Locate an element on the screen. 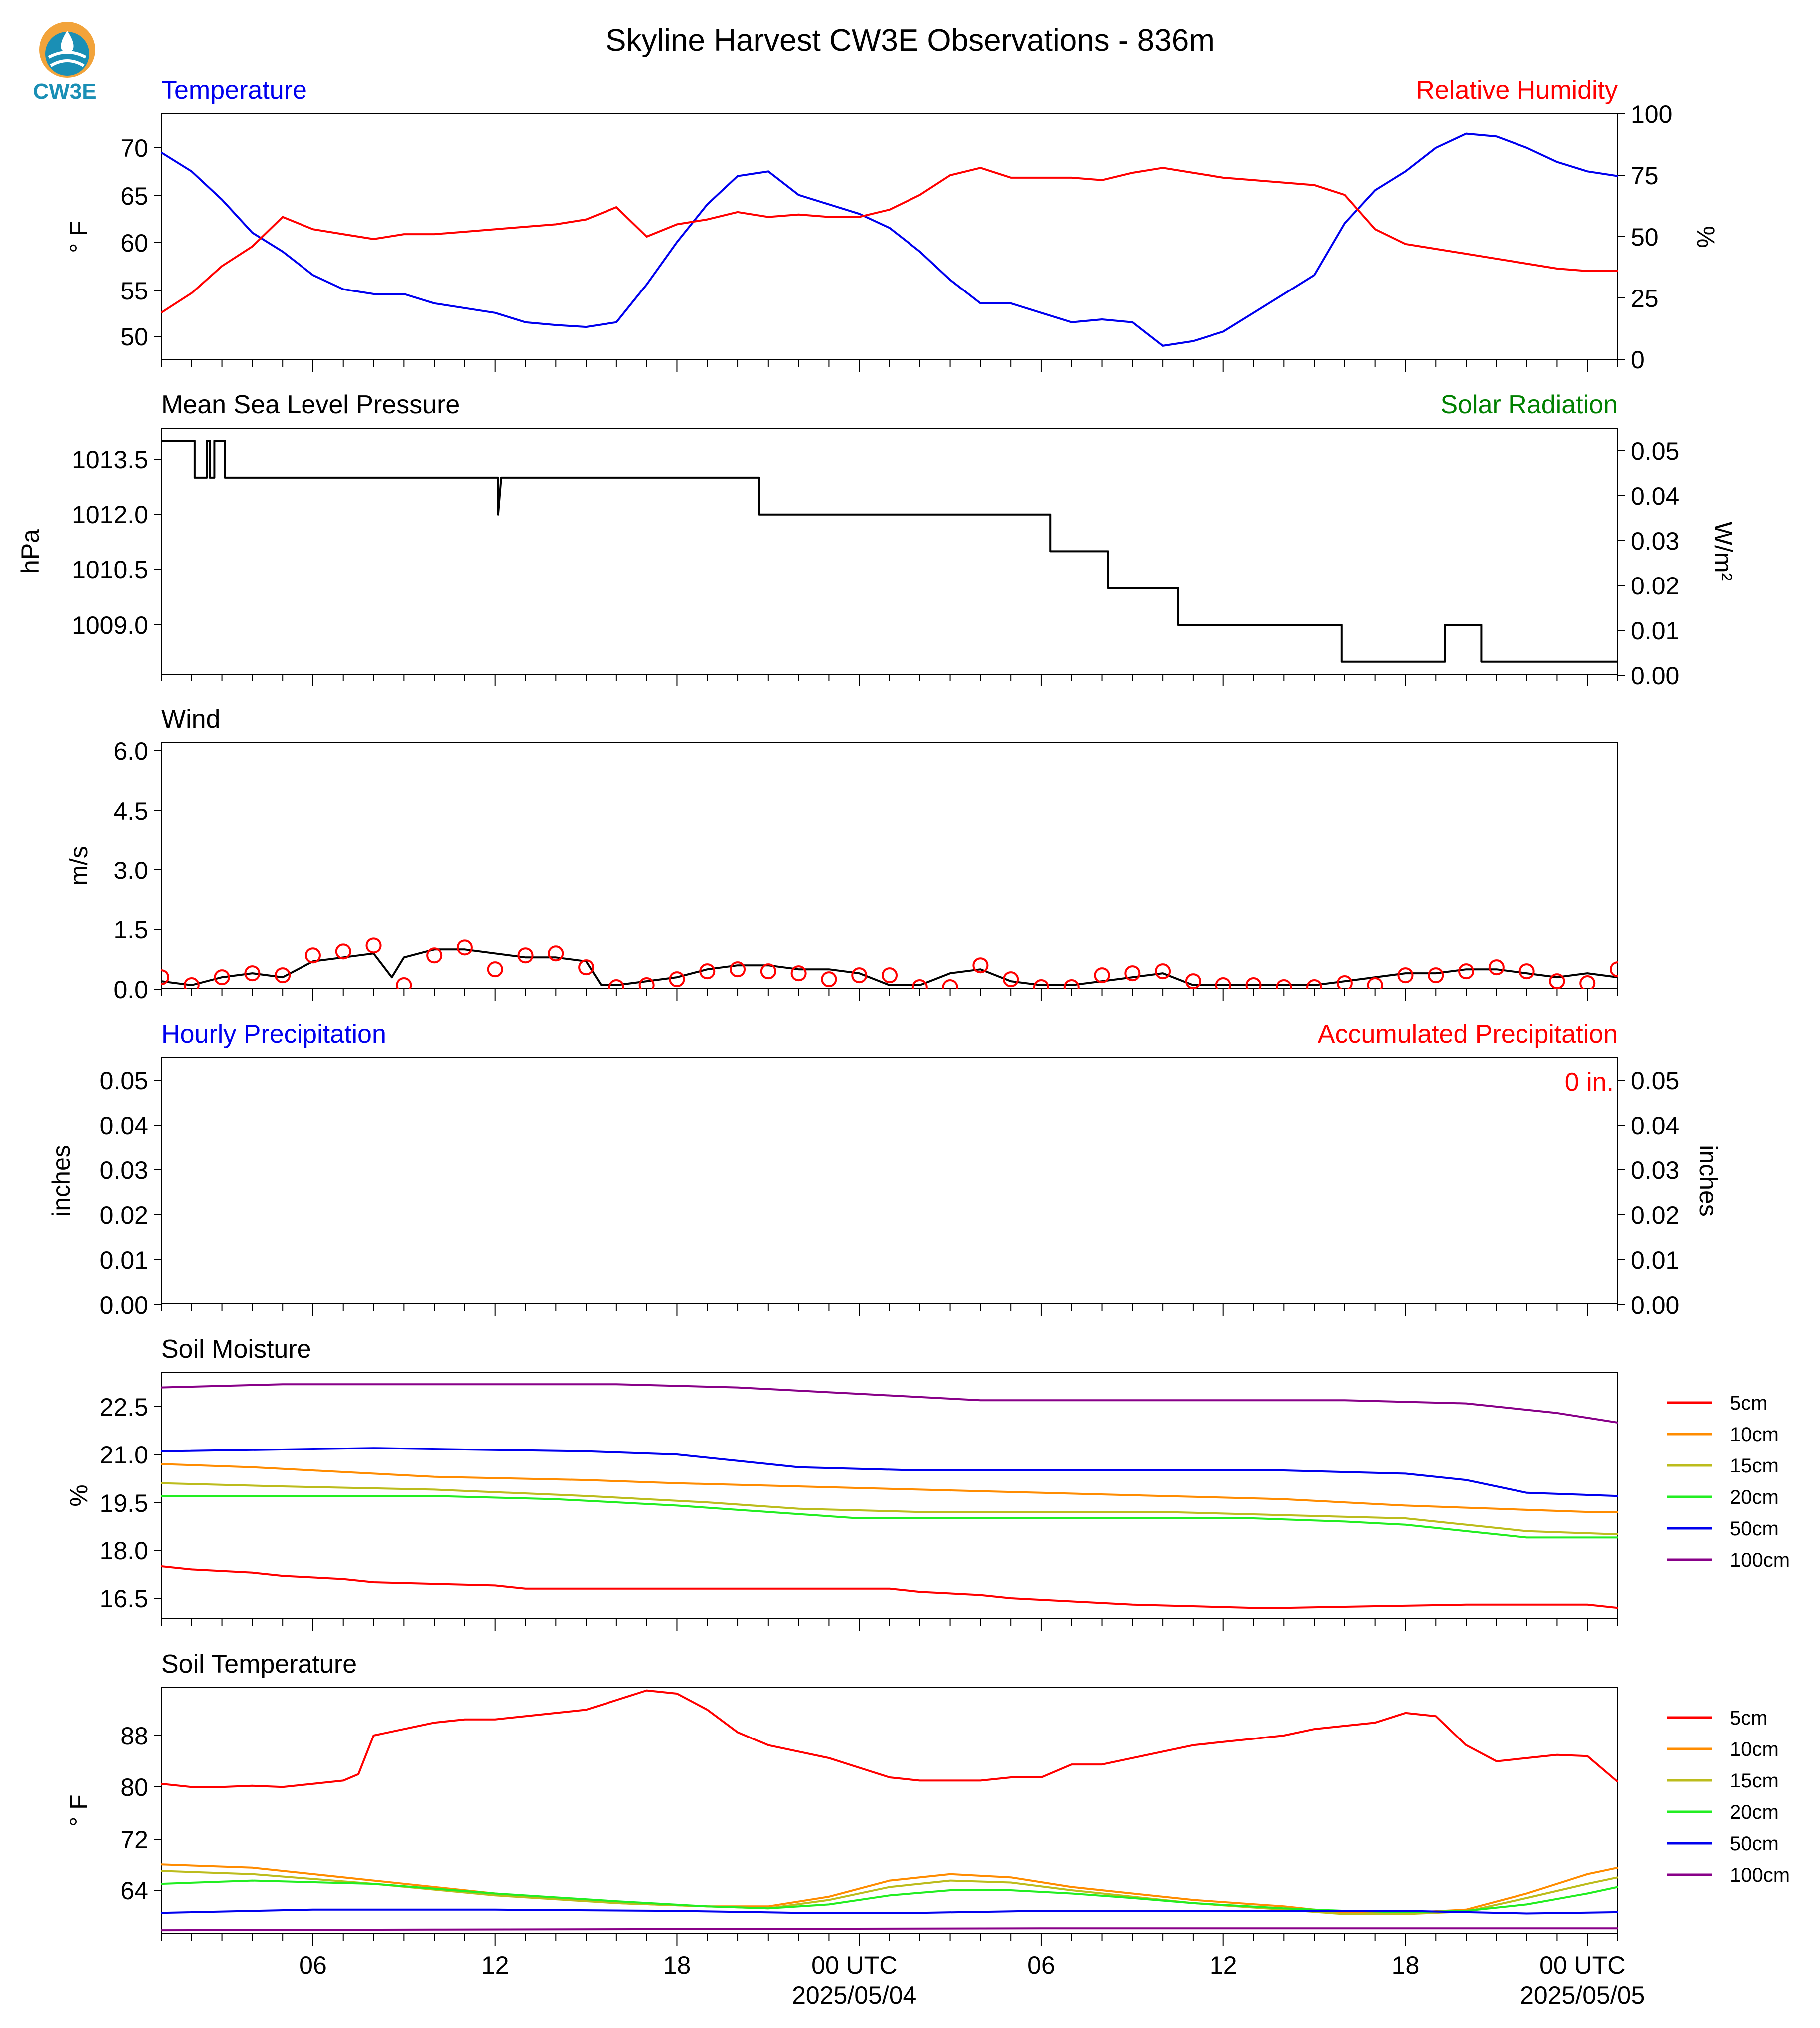 Image resolution: width=1820 pixels, height=2028 pixels. y-tick-label: 3.0 is located at coordinates (130, 870).